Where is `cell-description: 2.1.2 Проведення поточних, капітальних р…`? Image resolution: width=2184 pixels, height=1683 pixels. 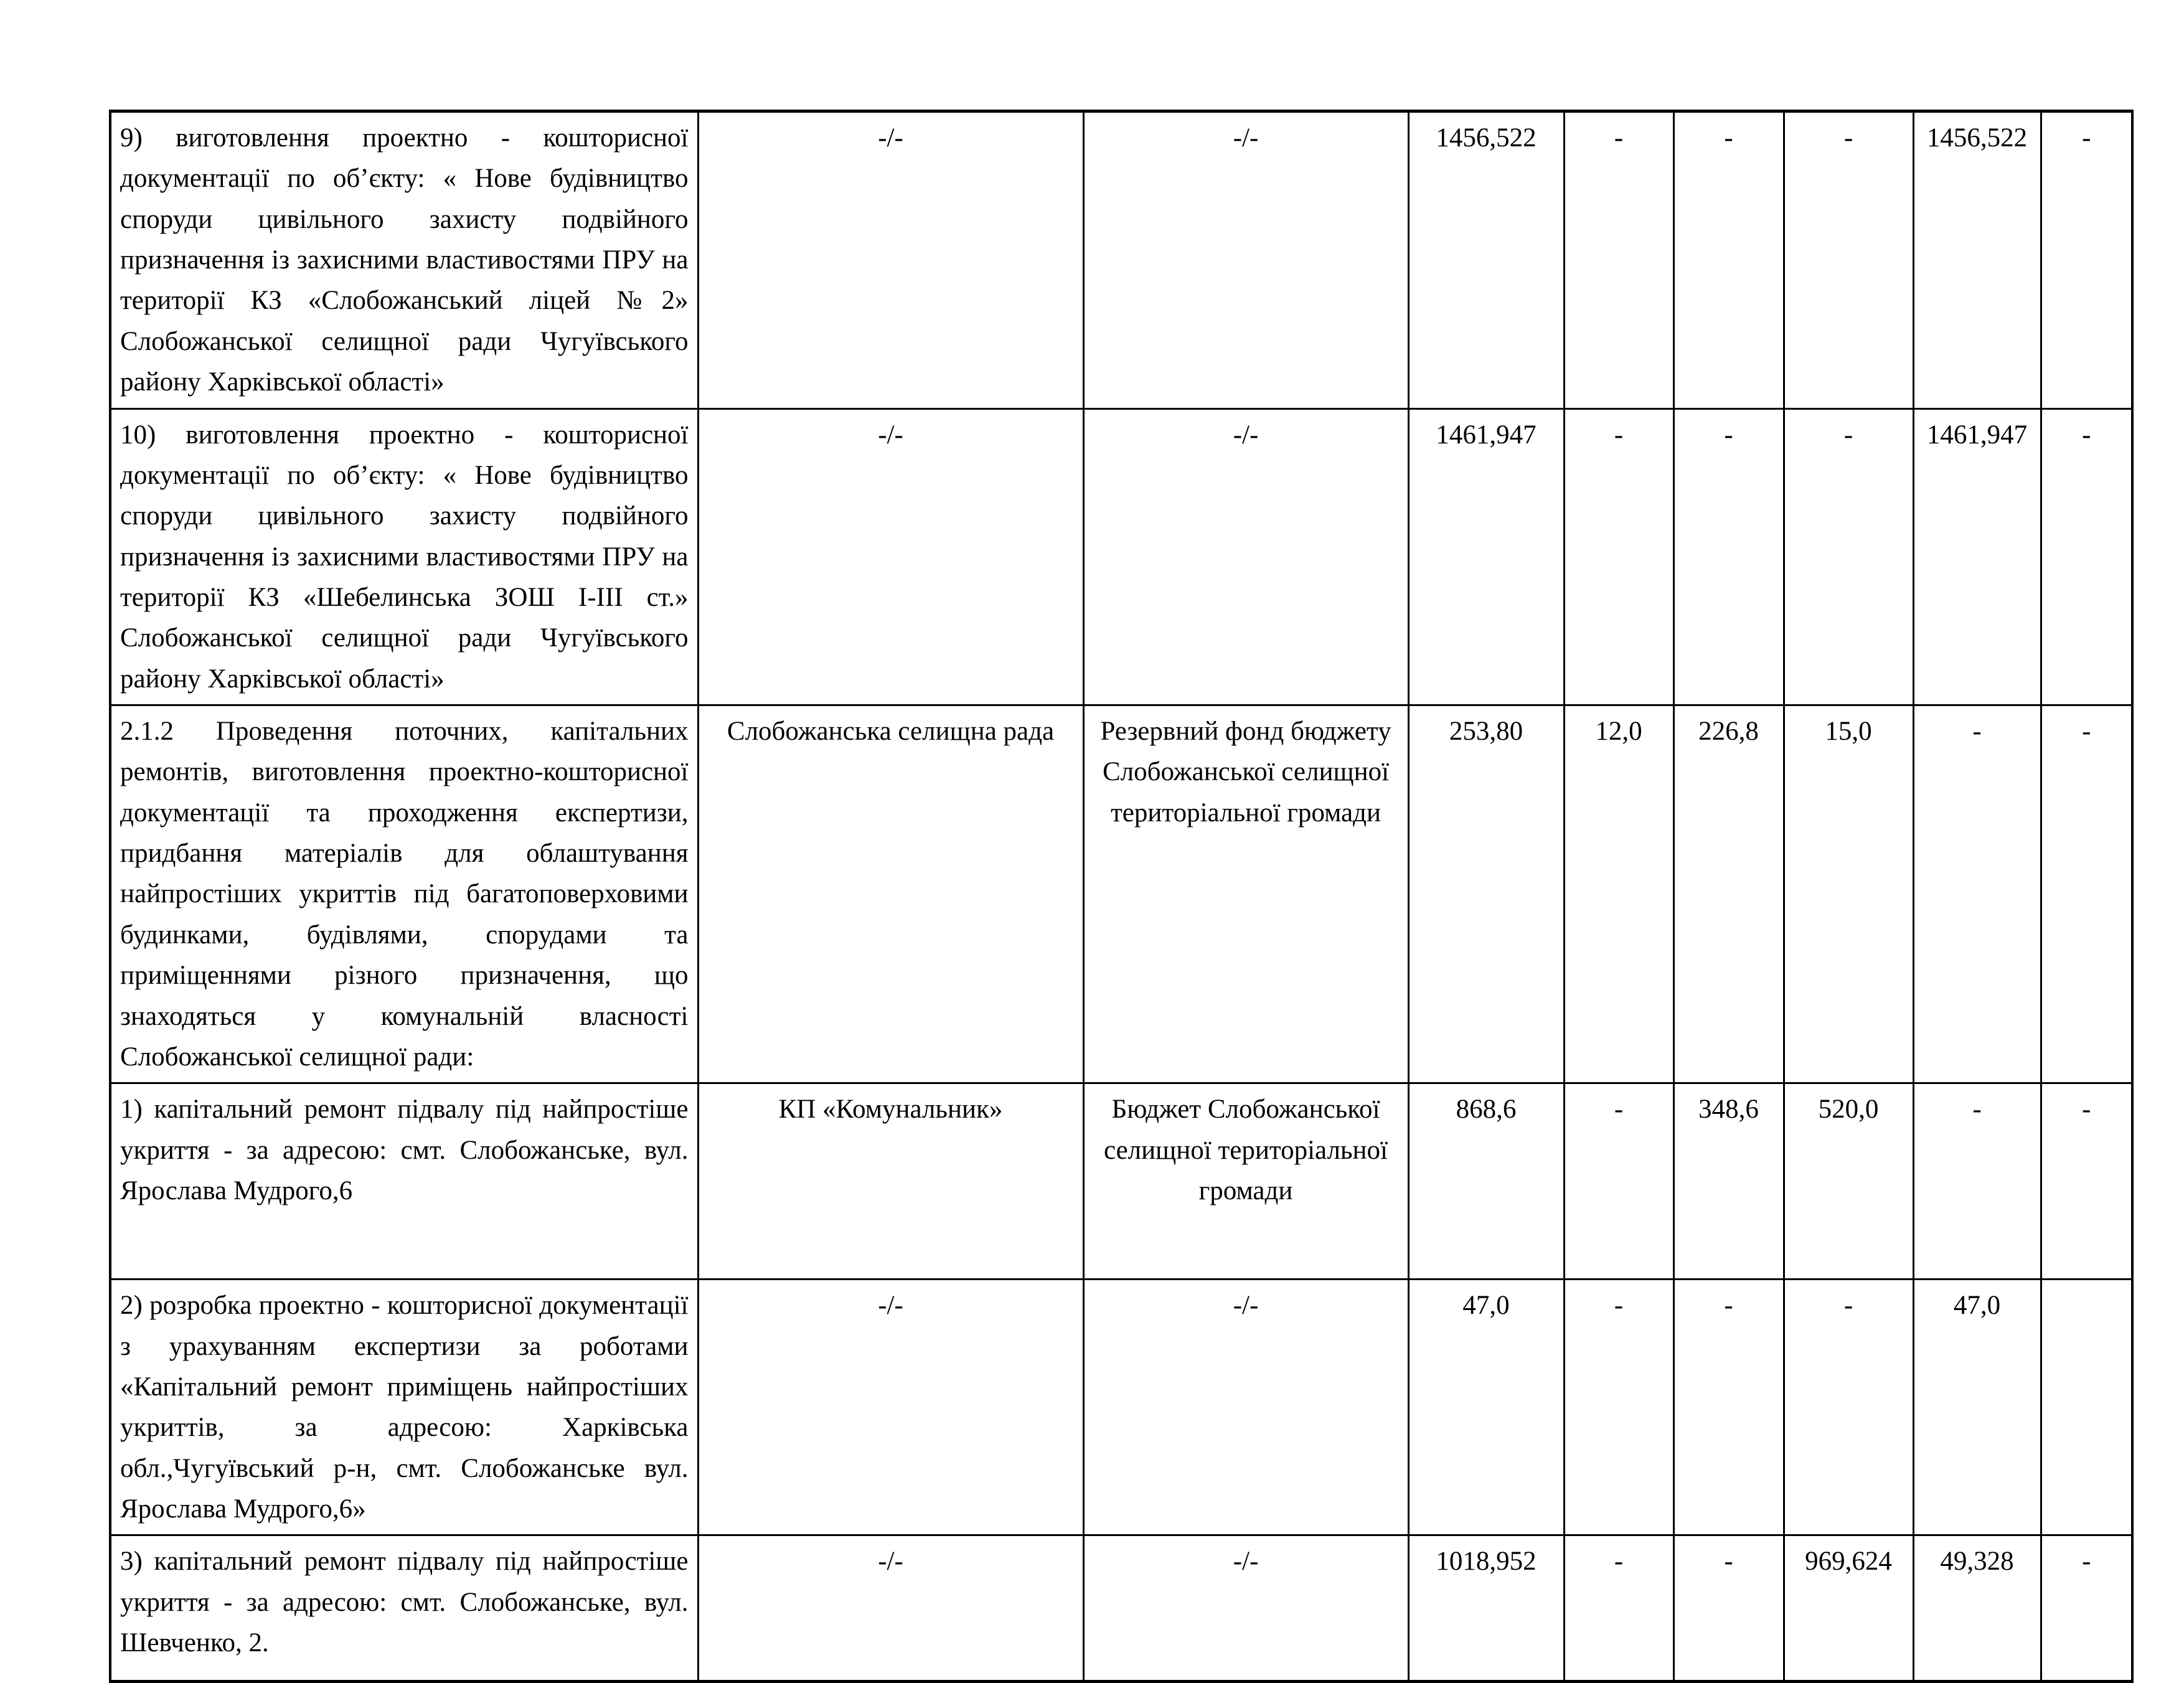 cell-description: 2.1.2 Проведення поточних, капітальних р… is located at coordinates (404, 894).